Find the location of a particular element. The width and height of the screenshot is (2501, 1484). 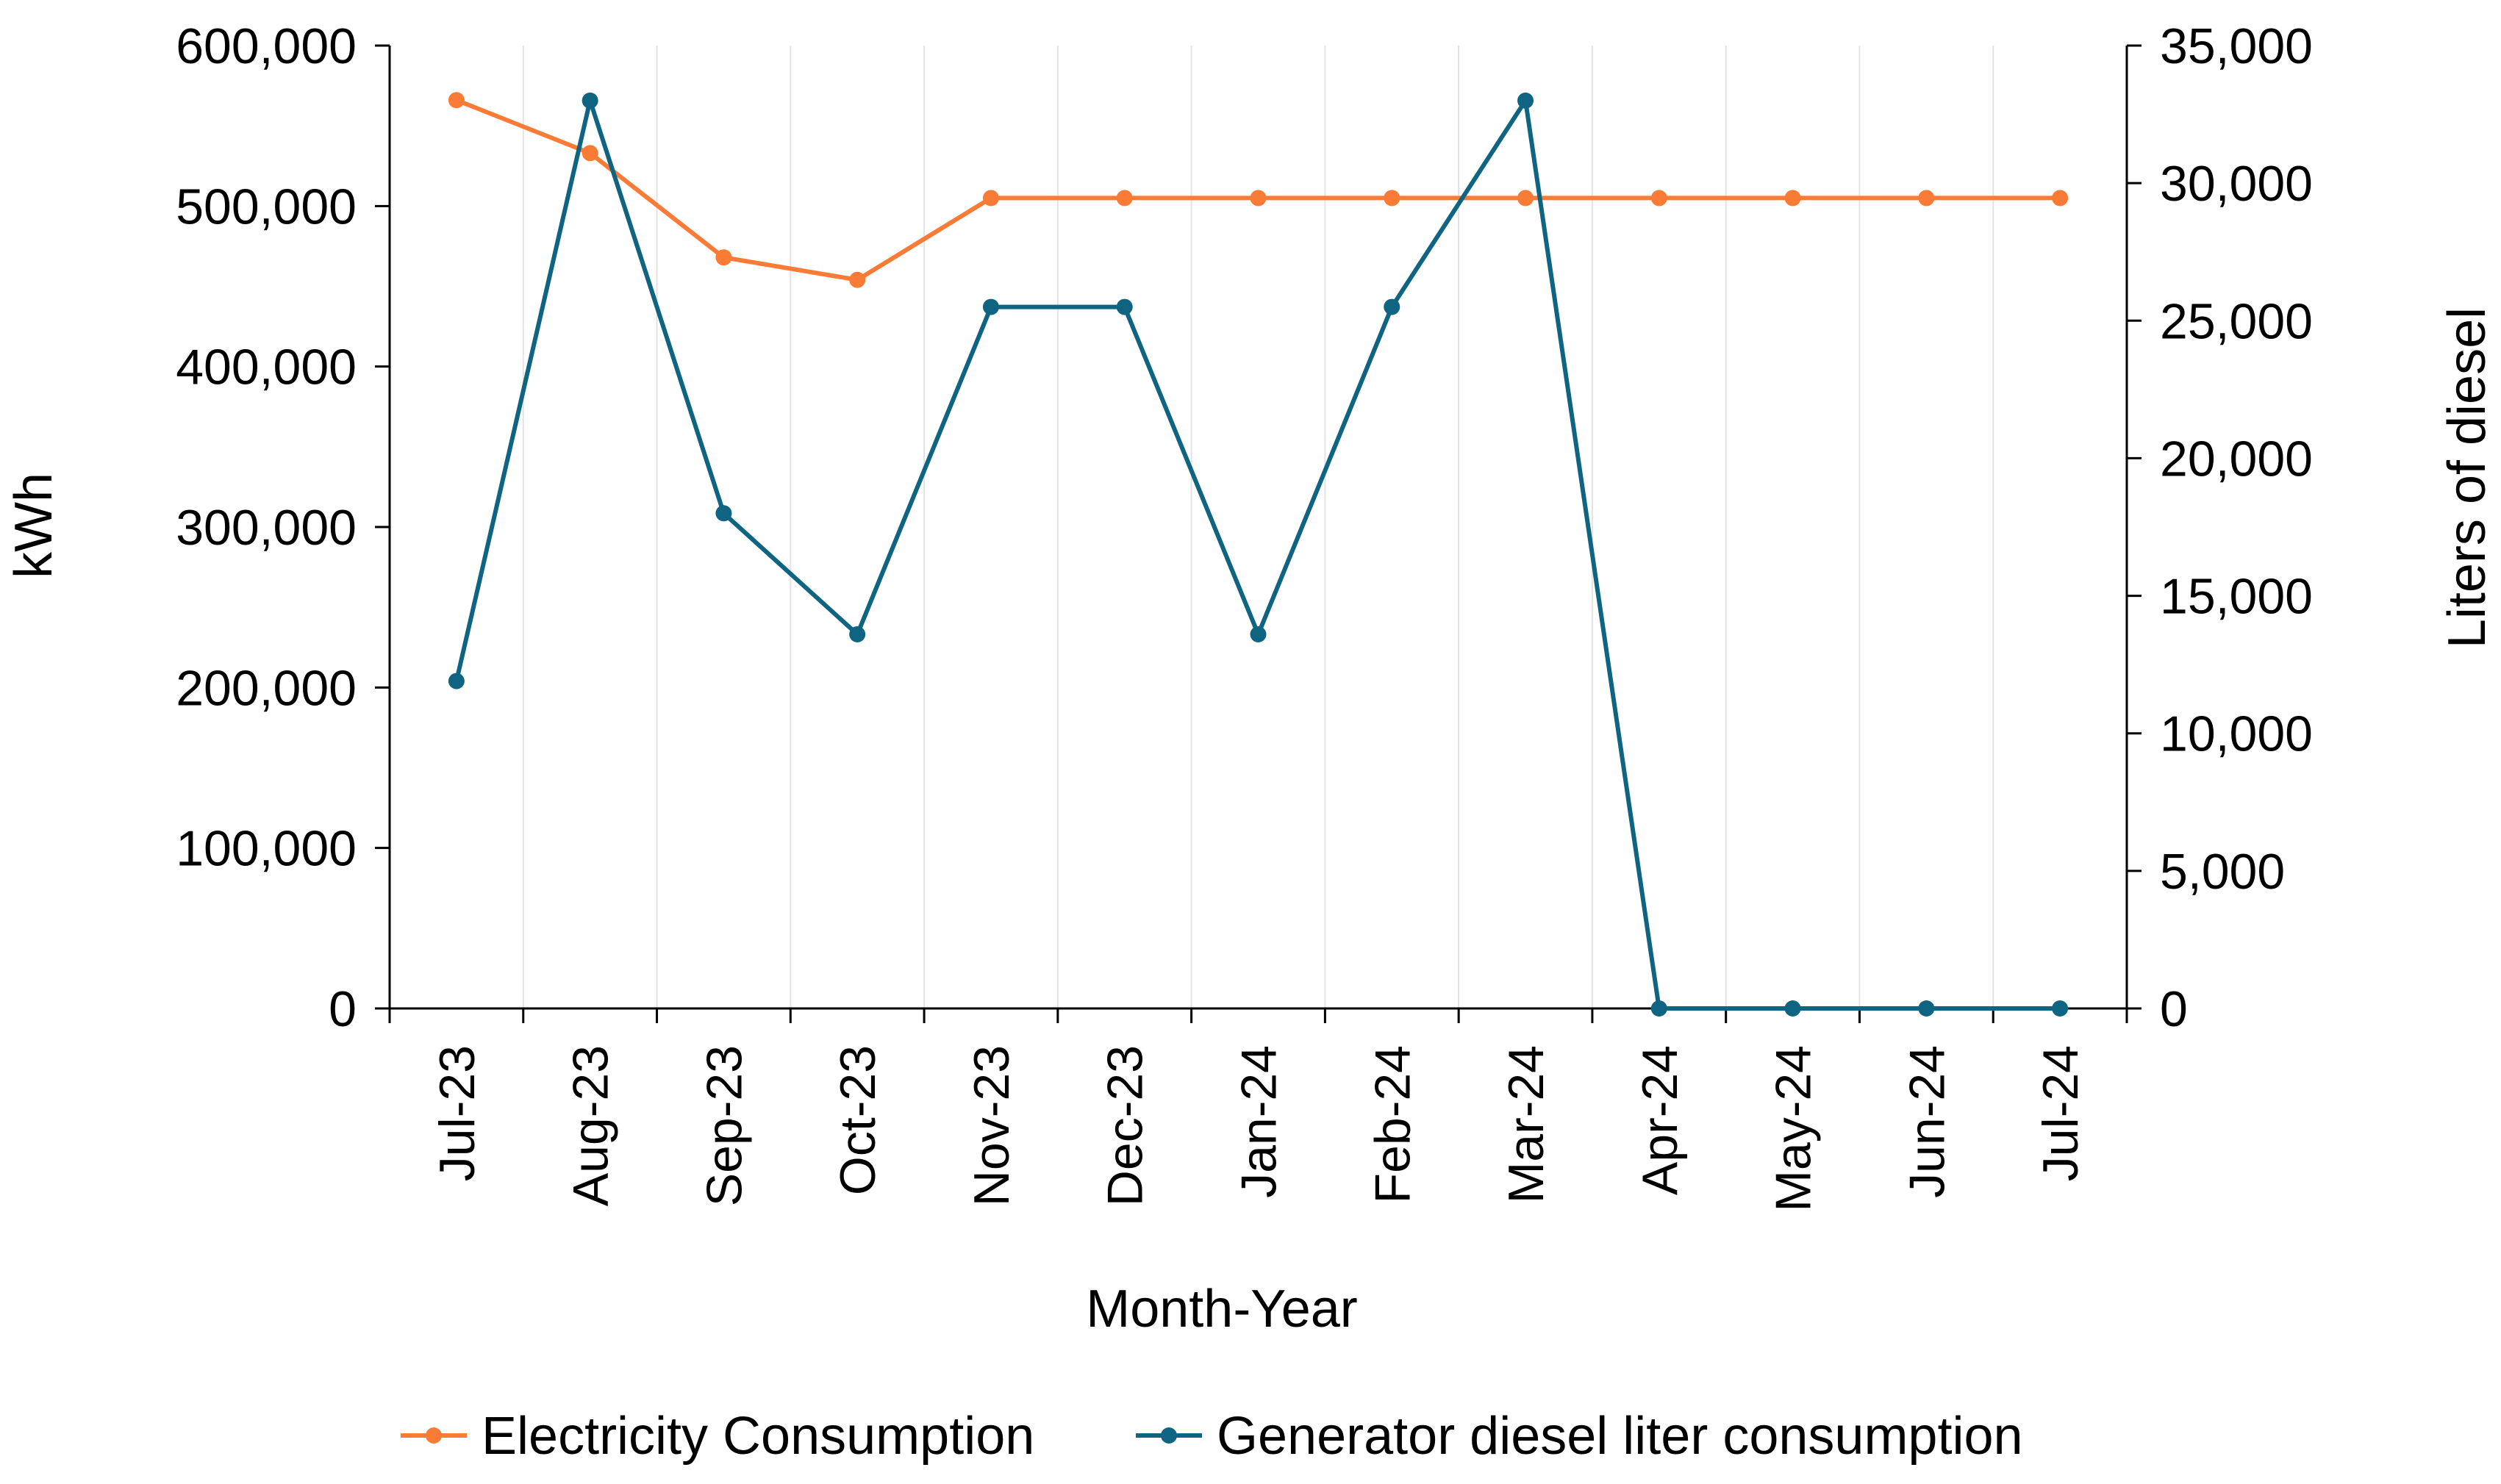

y-tick-label: 400,000 is located at coordinates (266, 368).